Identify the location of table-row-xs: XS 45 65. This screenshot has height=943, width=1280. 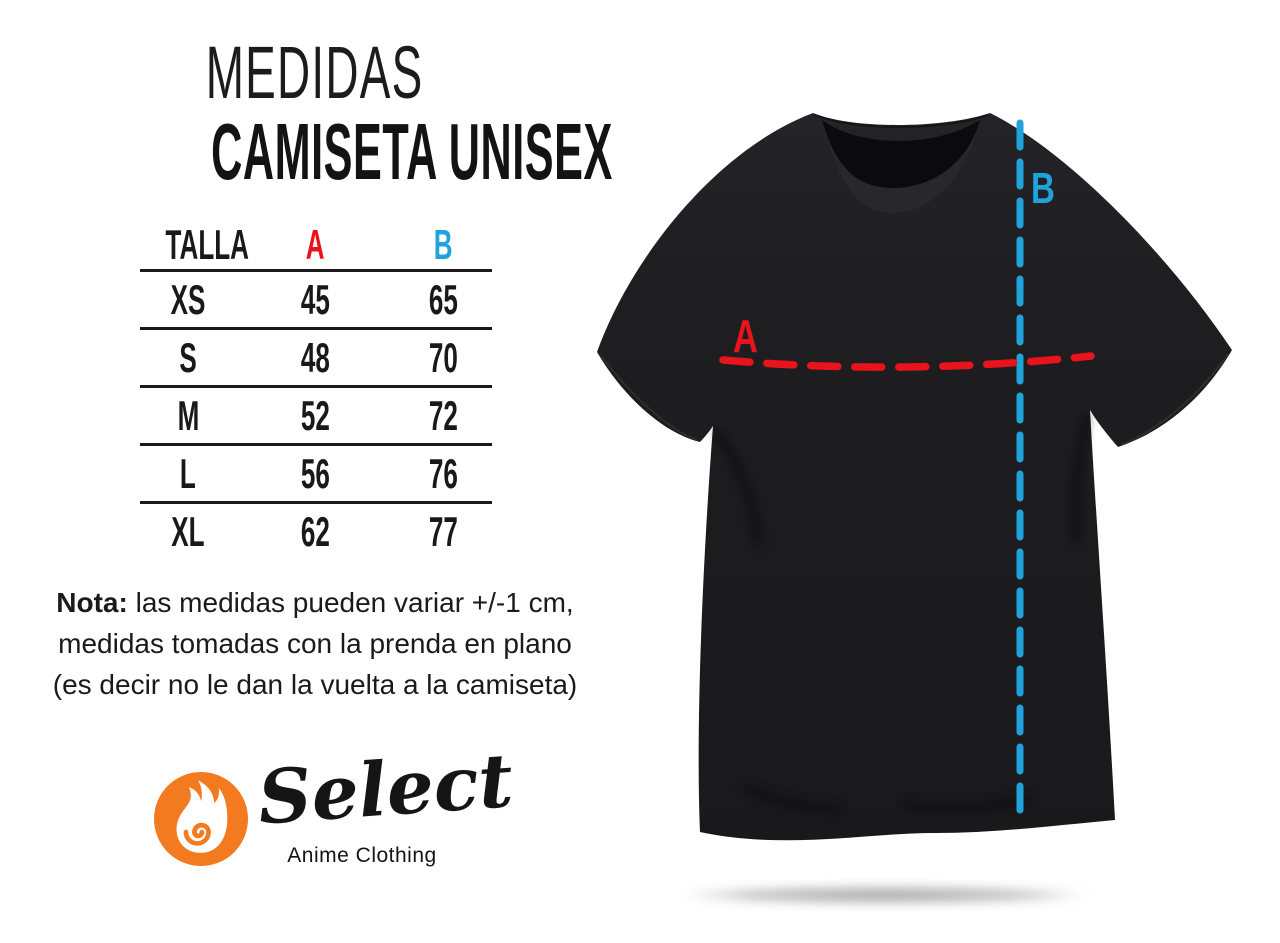
(316, 298).